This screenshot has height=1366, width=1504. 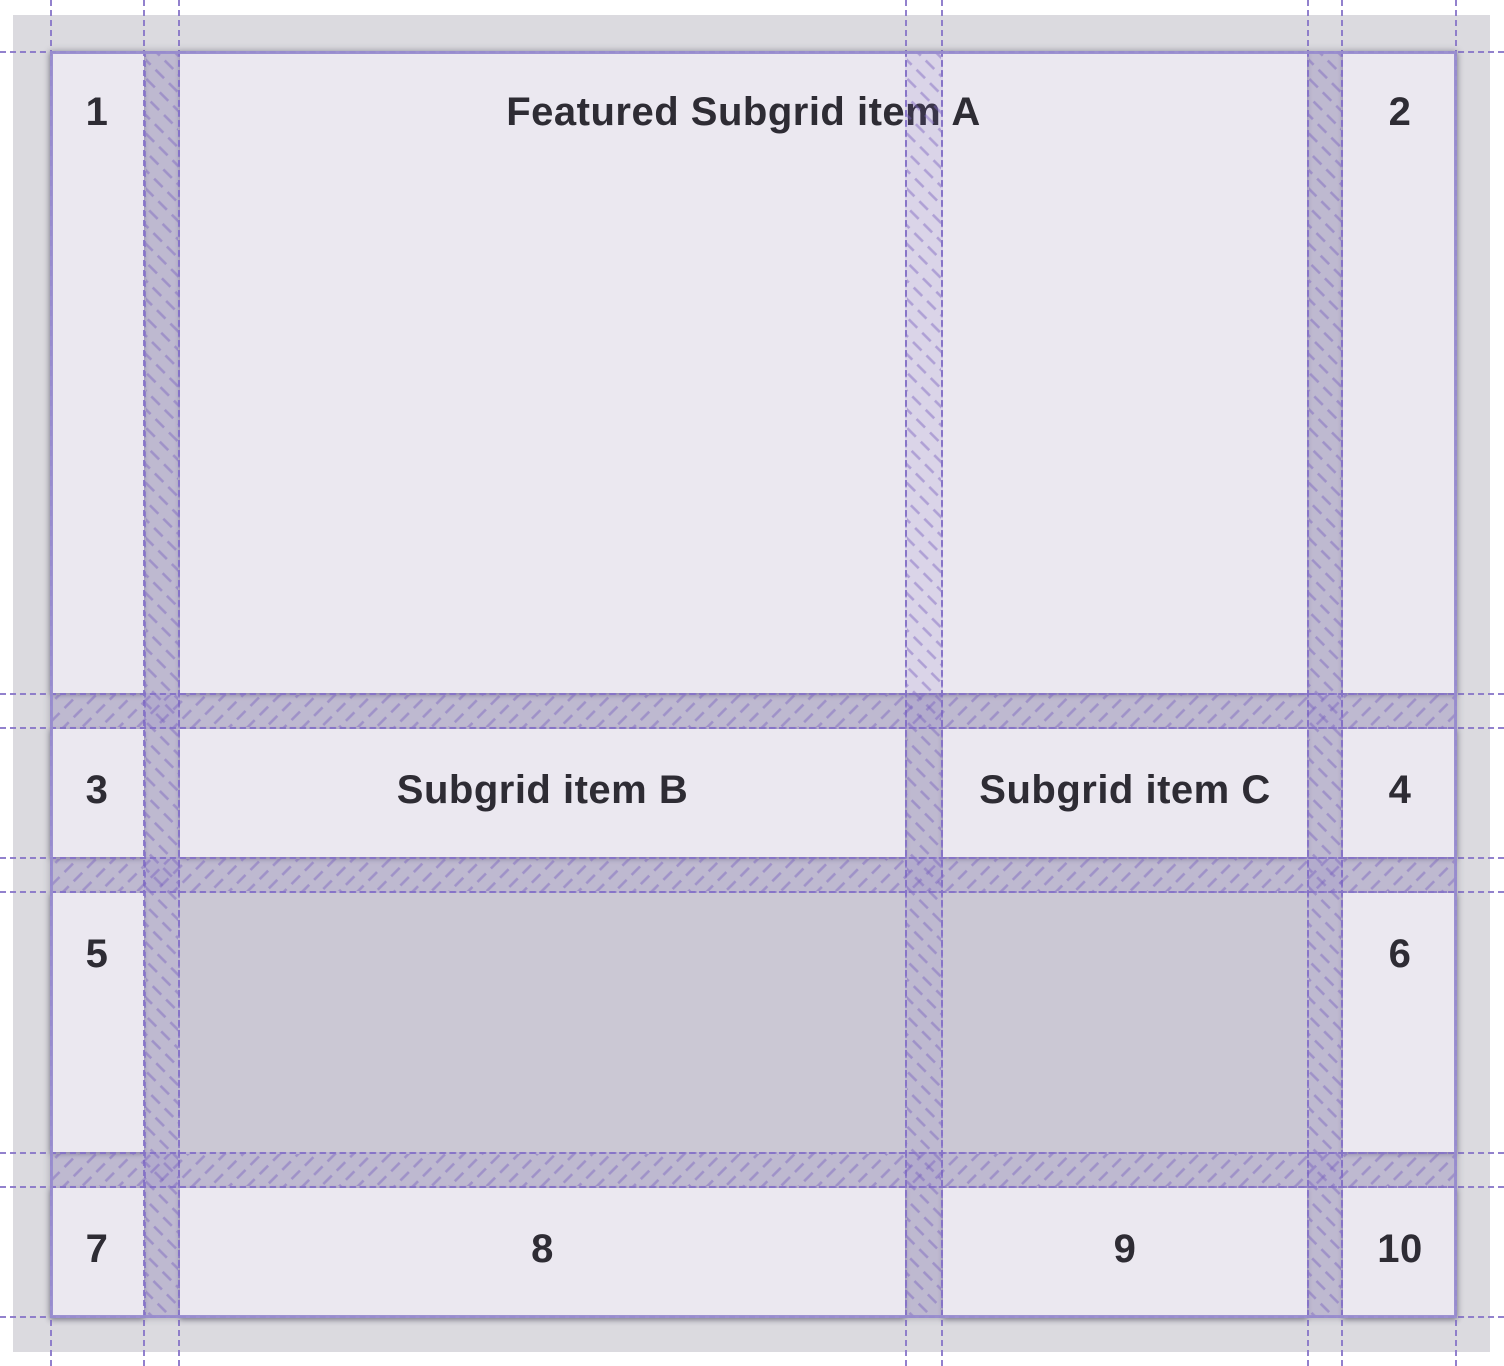 What do you see at coordinates (1125, 793) in the screenshot?
I see `grid-item-subgrid-c: Subgrid item C` at bounding box center [1125, 793].